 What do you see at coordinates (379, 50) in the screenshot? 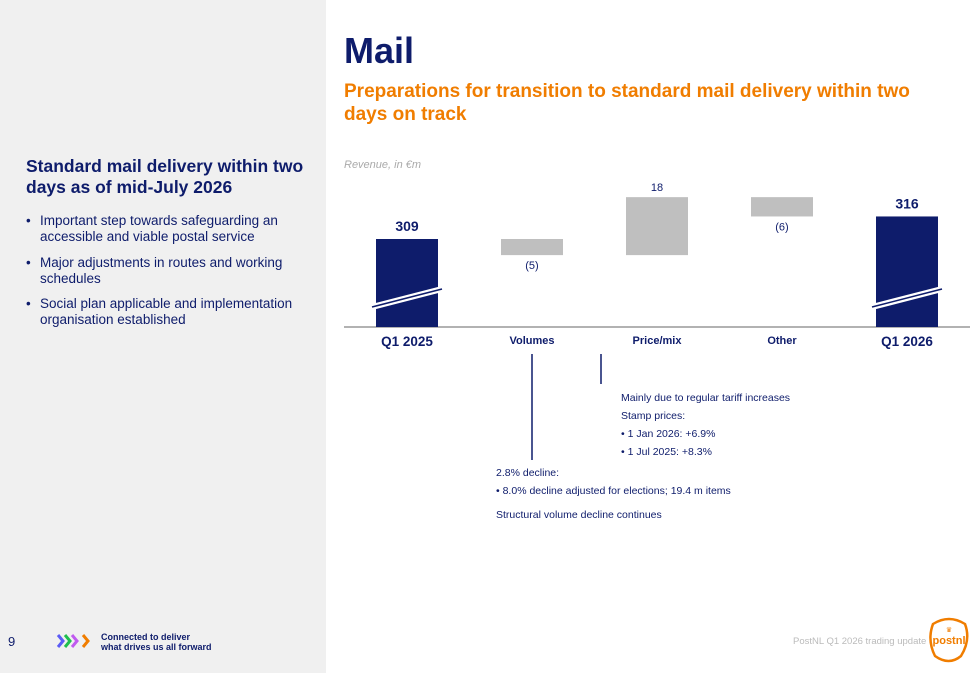
I see `page-title: Mail` at bounding box center [379, 50].